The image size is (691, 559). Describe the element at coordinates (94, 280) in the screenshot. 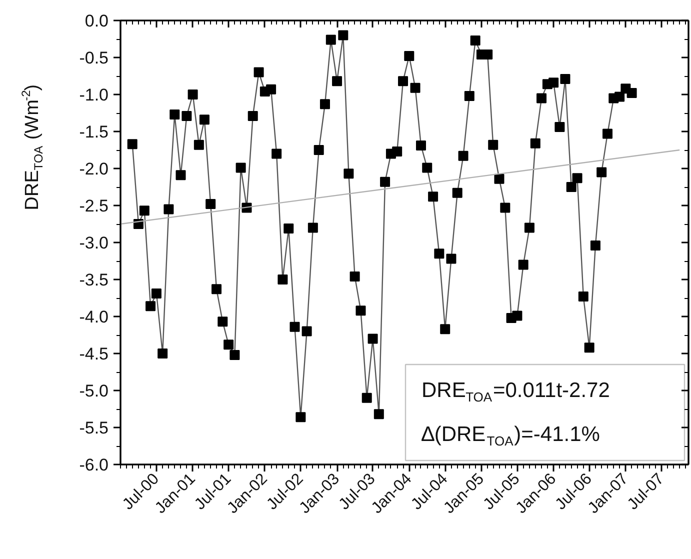

I see `y-tick-label: -3.5` at that location.